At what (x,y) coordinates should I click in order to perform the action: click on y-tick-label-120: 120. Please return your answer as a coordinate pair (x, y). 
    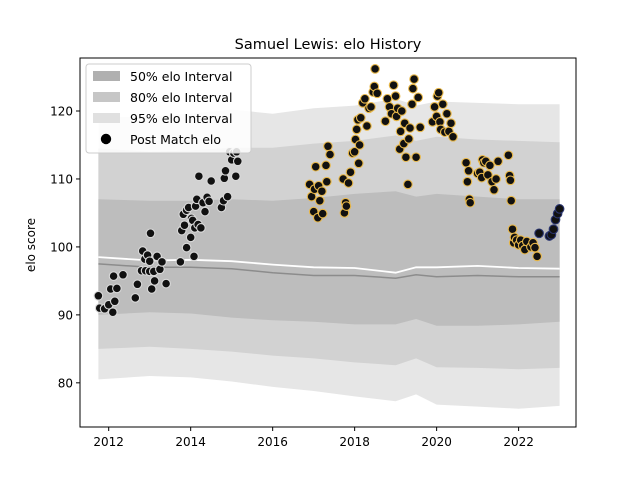
    Looking at the image, I should click on (61, 112).